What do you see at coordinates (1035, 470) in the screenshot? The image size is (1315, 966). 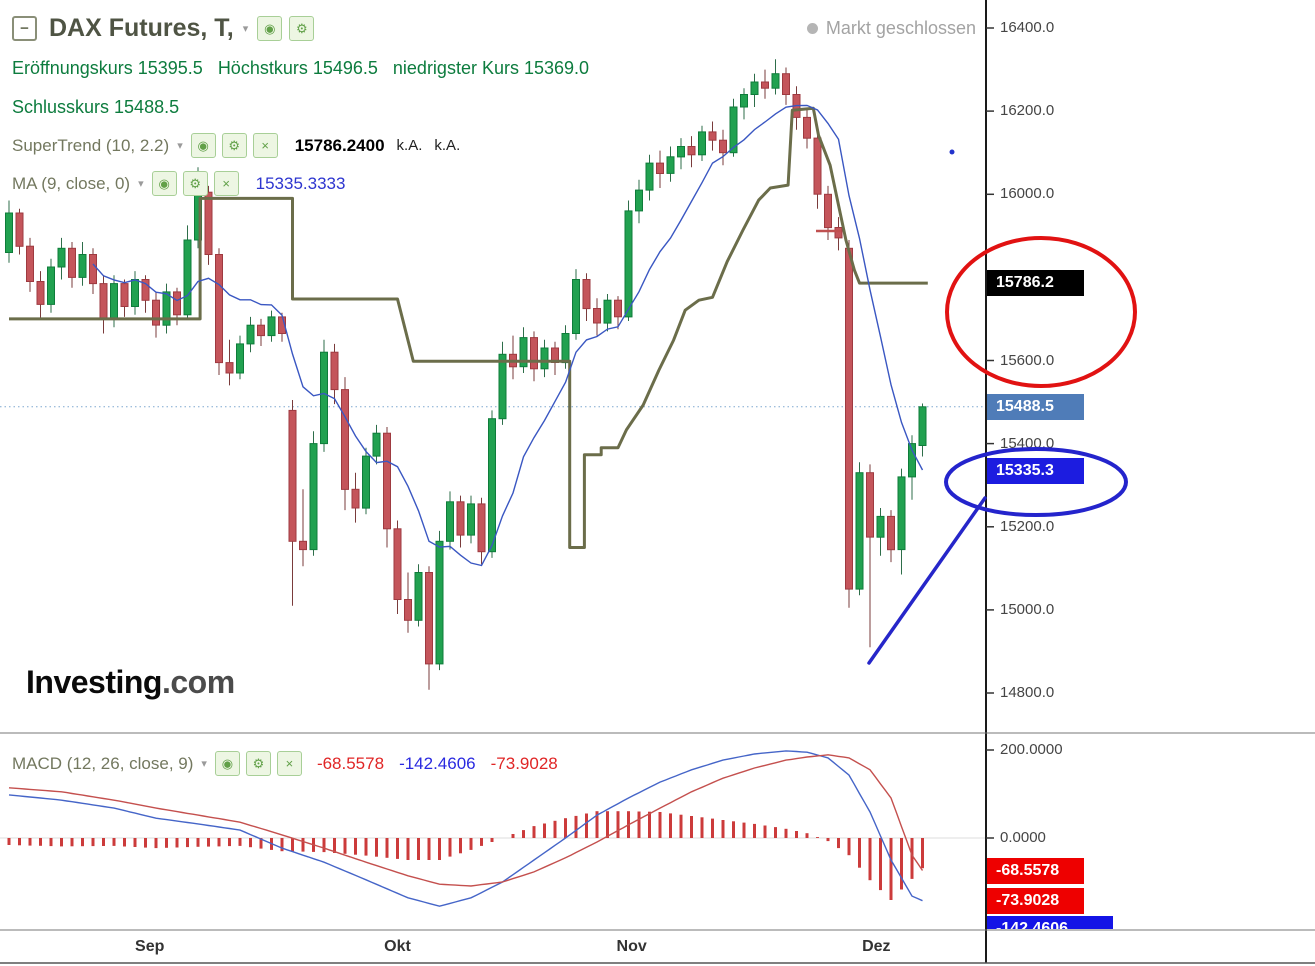 I see `ma-price-flag: 15335.3` at bounding box center [1035, 470].